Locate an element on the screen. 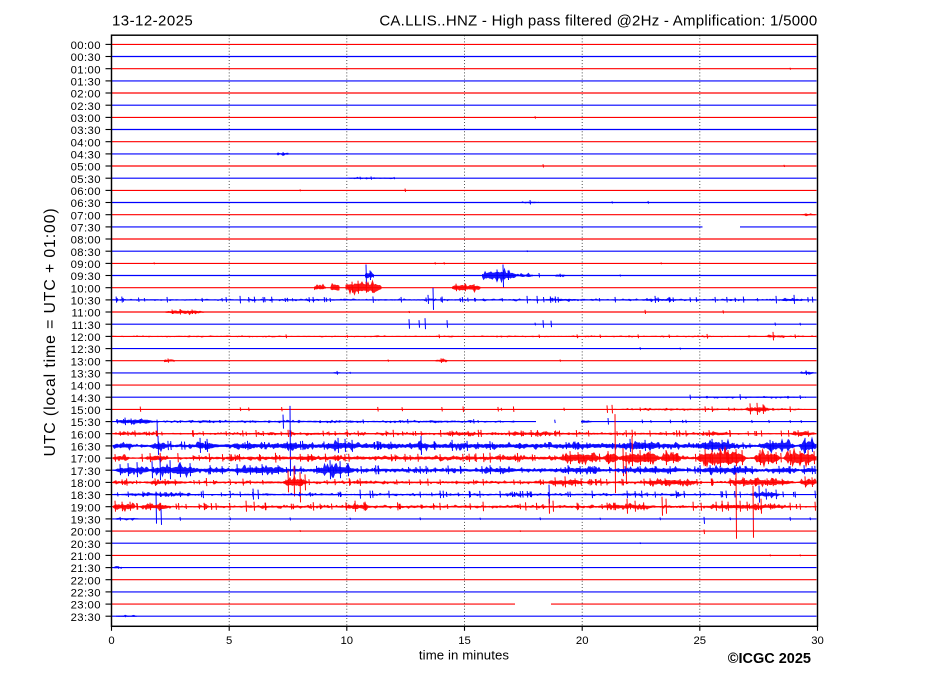  svg-text: 14:00 is located at coordinates (86, 387).